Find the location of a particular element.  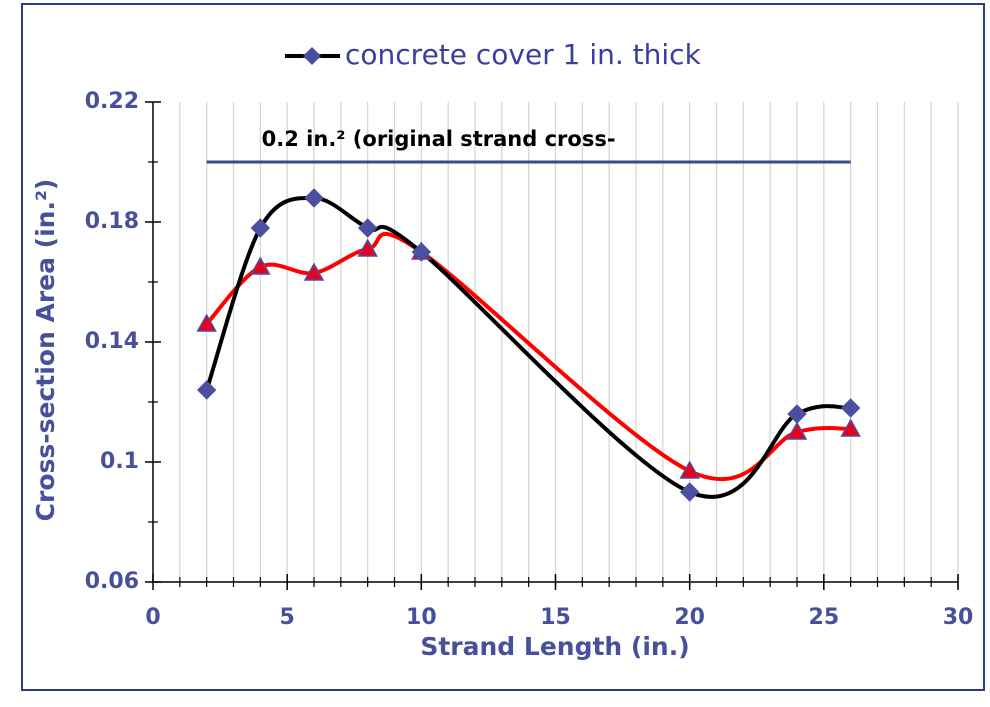

y-tick-label: 0.22 is located at coordinates (112, 101).